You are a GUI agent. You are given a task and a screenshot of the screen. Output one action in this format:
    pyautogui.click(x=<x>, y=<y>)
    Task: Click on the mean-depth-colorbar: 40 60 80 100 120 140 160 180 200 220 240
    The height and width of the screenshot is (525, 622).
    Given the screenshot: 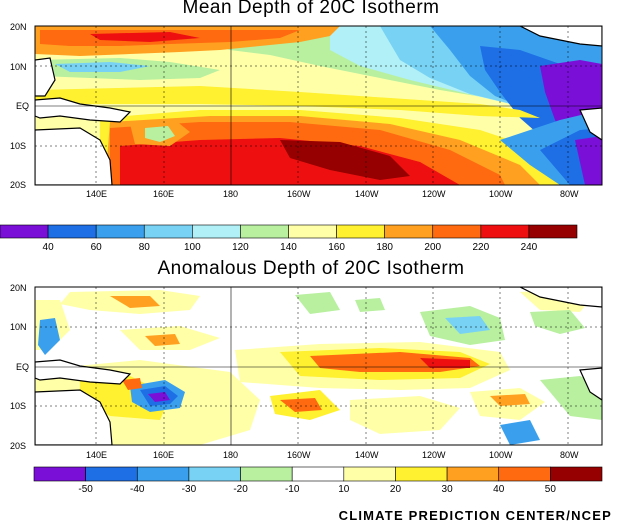 What is the action you would take?
    pyautogui.click(x=289, y=238)
    